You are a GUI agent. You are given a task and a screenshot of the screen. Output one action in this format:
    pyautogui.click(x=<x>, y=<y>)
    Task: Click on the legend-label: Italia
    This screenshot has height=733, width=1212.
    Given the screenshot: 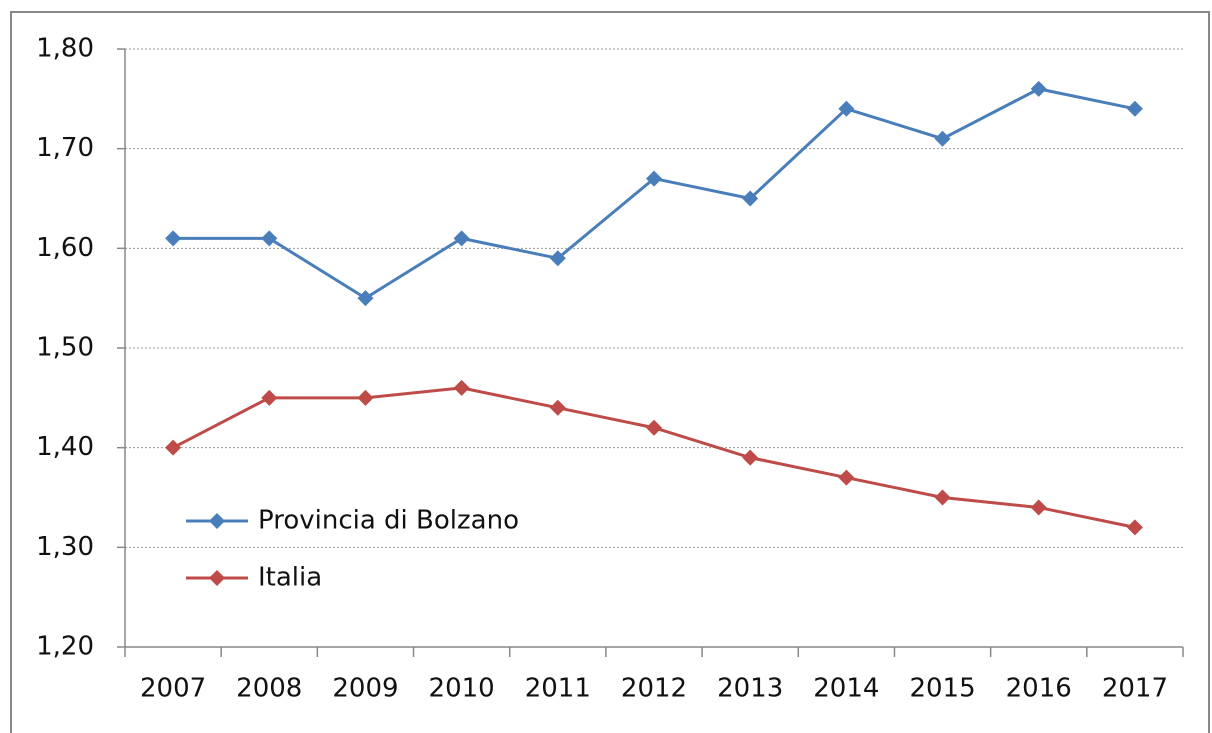 What is the action you would take?
    pyautogui.click(x=290, y=578)
    